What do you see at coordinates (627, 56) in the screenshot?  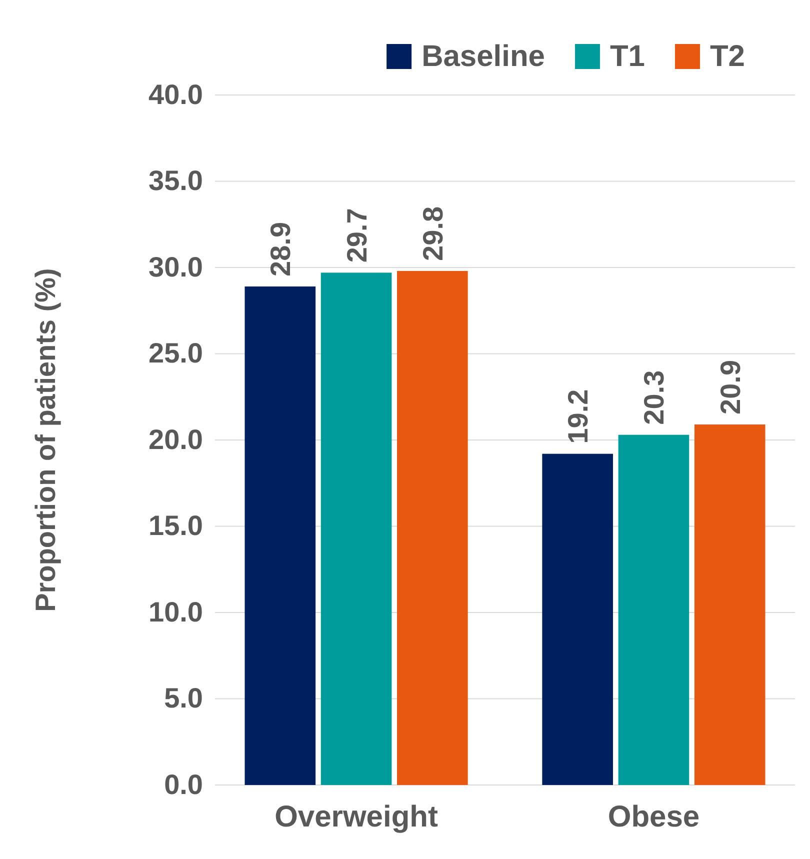 I see `legend-label: T1` at bounding box center [627, 56].